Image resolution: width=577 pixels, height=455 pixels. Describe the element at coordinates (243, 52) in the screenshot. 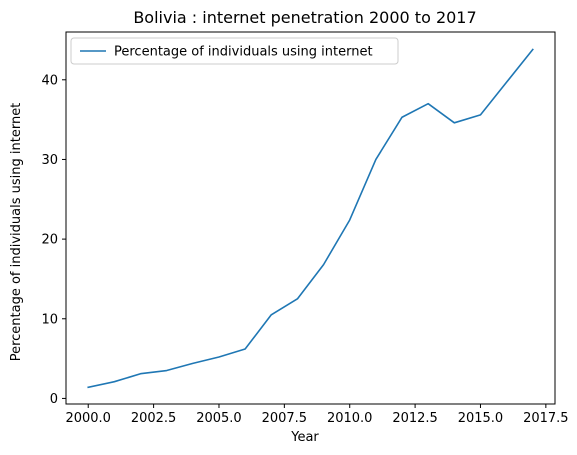

I see `legend-label: Percentage of individuals using internet` at that location.